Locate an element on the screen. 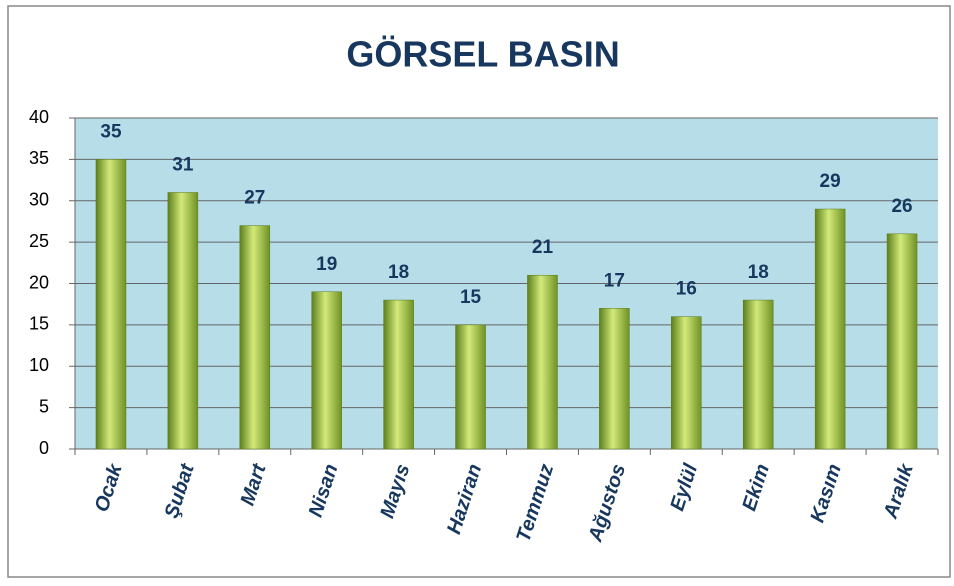 The width and height of the screenshot is (954, 586). y-tick-label: 25 is located at coordinates (39, 241).